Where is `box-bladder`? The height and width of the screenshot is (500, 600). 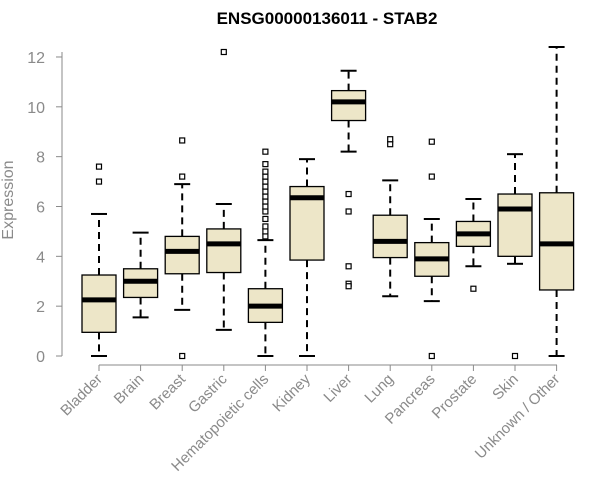
box-bladder is located at coordinates (99, 260).